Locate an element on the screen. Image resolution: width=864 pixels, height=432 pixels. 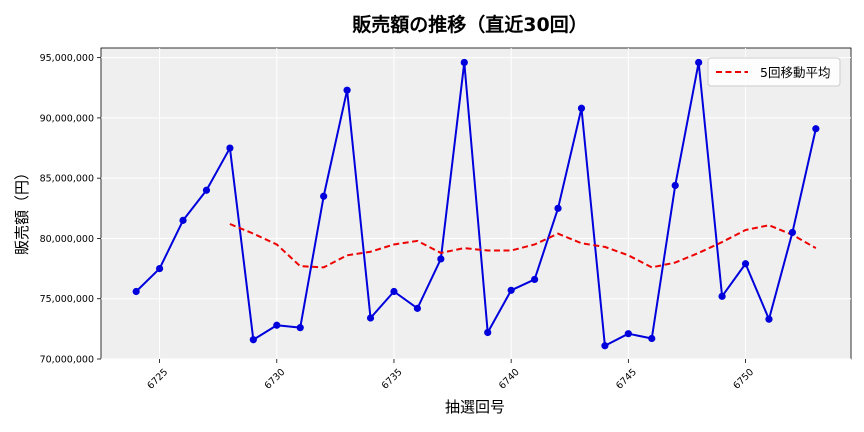
x-axis-ticks: 6725 6730 6735 6740 6745 6750 is located at coordinates (450, 375).